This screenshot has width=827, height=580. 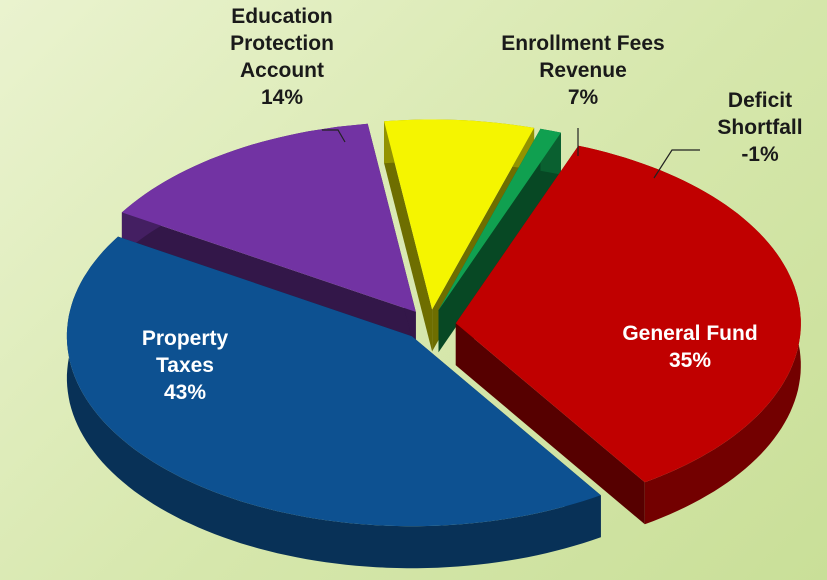 What do you see at coordinates (690, 347) in the screenshot?
I see `slice-label: General Fund 35%` at bounding box center [690, 347].